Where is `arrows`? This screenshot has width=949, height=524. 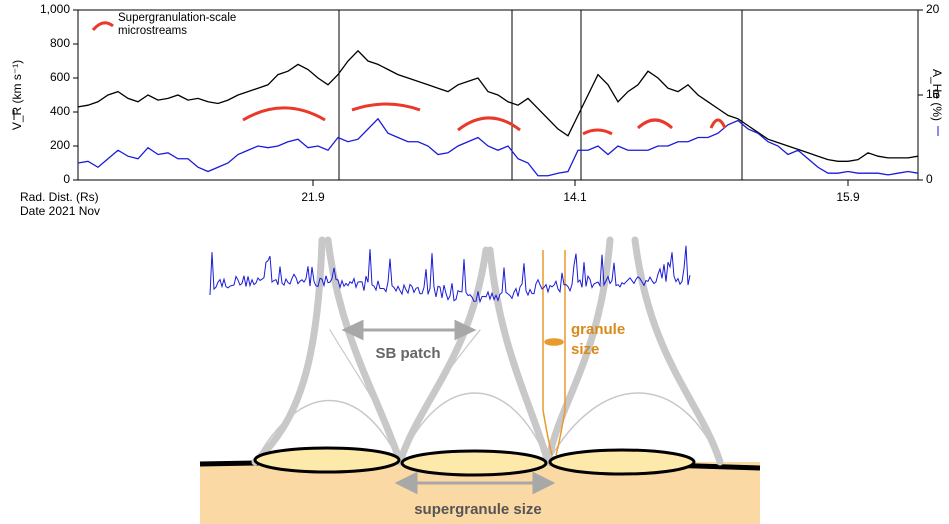 arrows is located at coordinates (448, 407).